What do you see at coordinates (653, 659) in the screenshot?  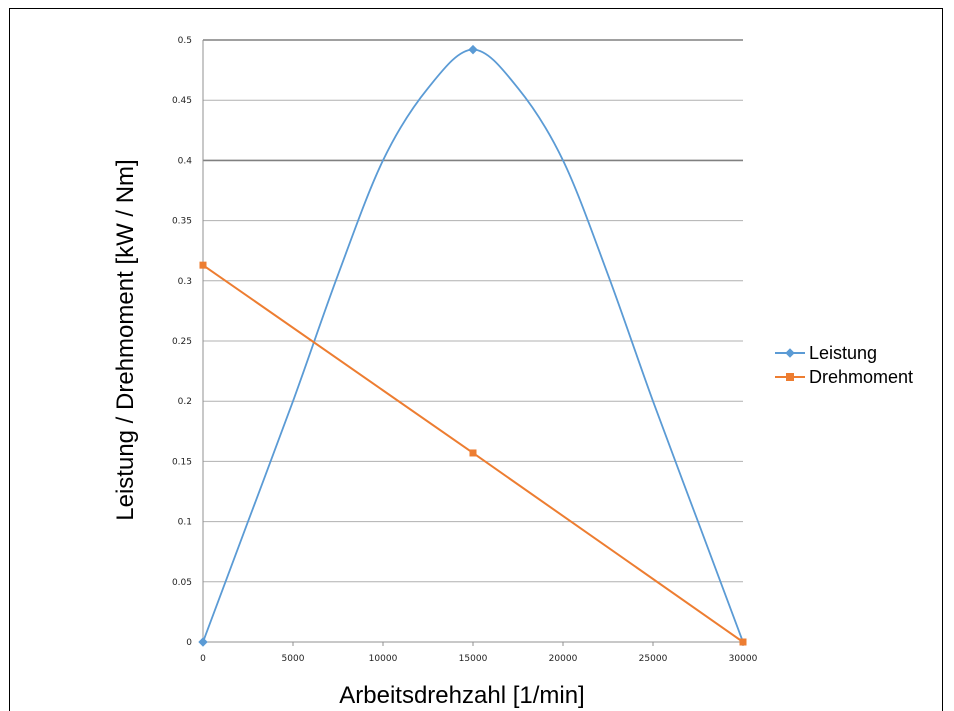 I see `x-tick-label: 25000` at bounding box center [653, 659].